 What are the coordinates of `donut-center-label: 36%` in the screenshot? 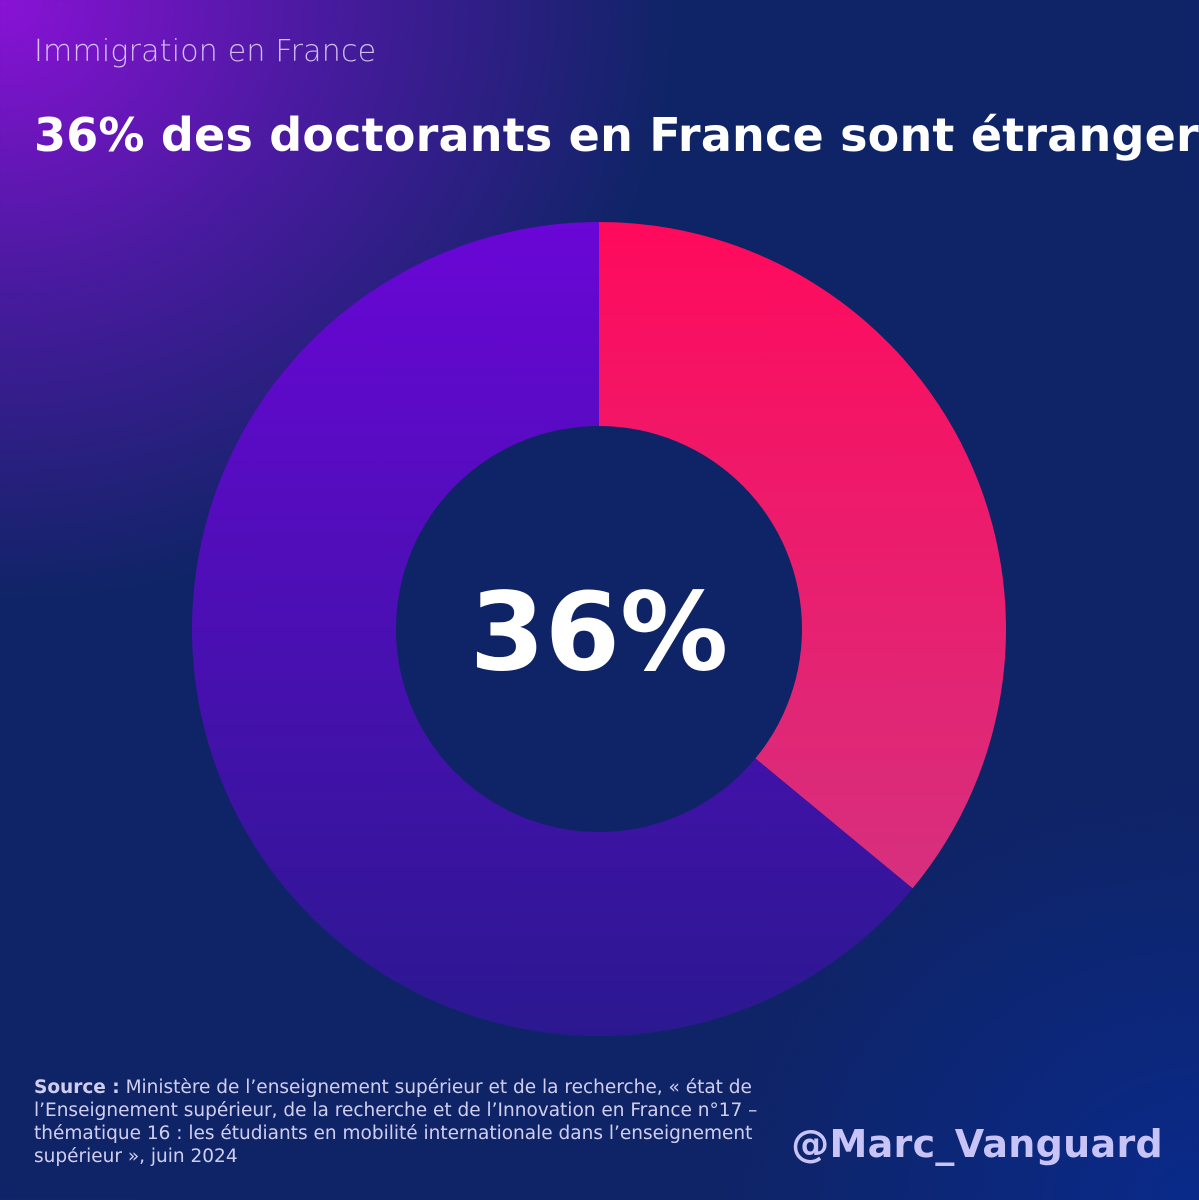 It's located at (599, 633).